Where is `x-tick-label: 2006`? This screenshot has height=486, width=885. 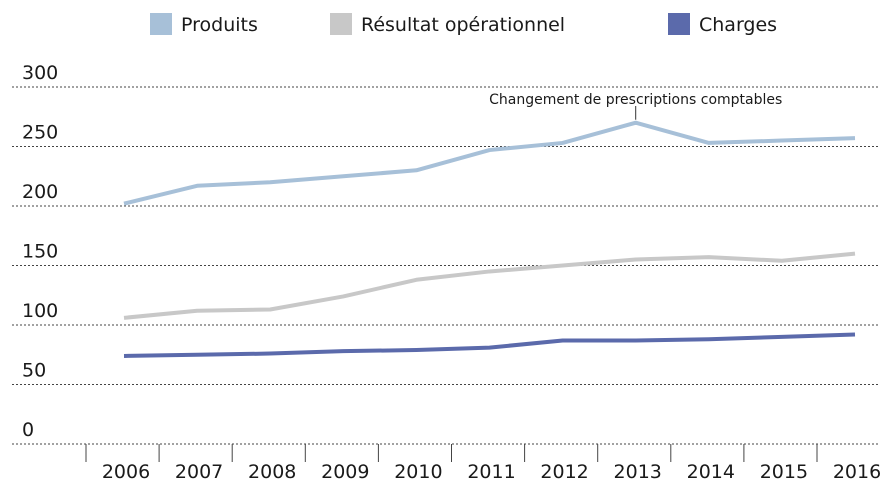
x-tick-label: 2006 is located at coordinates (126, 472).